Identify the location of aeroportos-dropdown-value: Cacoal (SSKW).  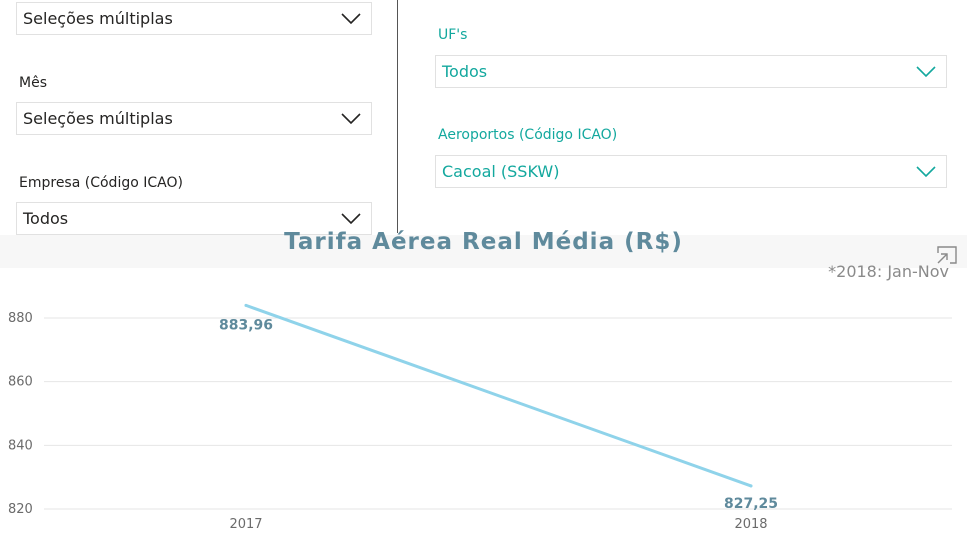
(501, 171).